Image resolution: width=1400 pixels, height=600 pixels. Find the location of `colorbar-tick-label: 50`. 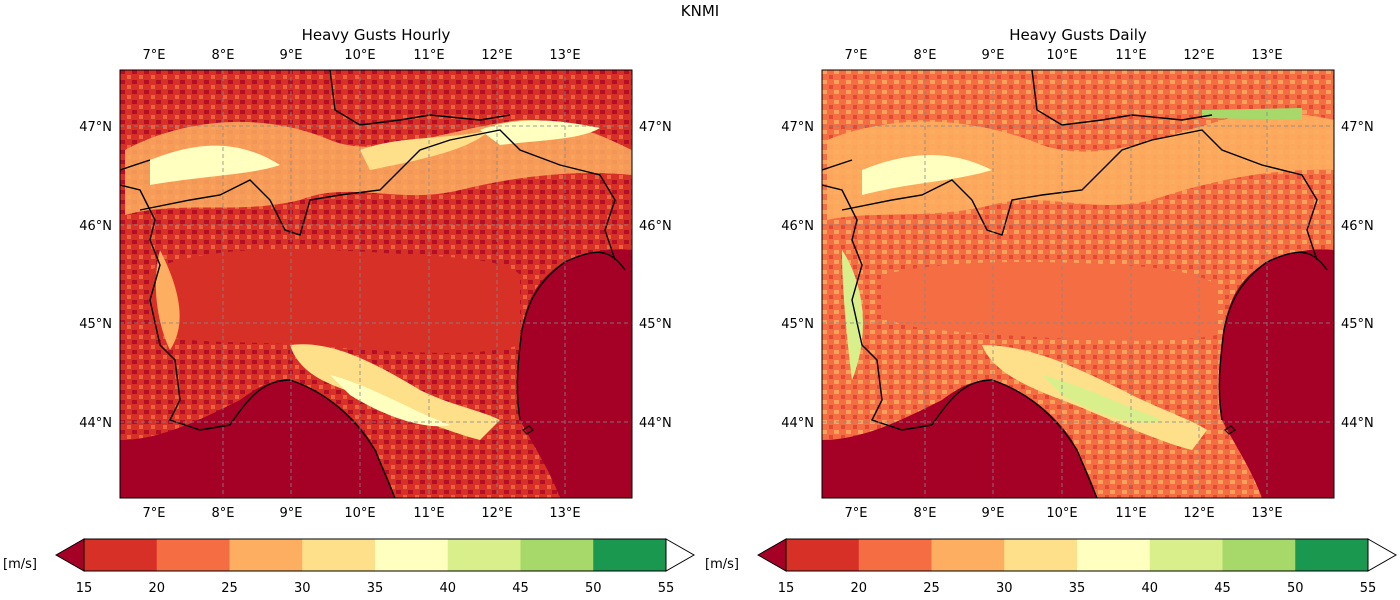

colorbar-tick-label: 50 is located at coordinates (593, 588).